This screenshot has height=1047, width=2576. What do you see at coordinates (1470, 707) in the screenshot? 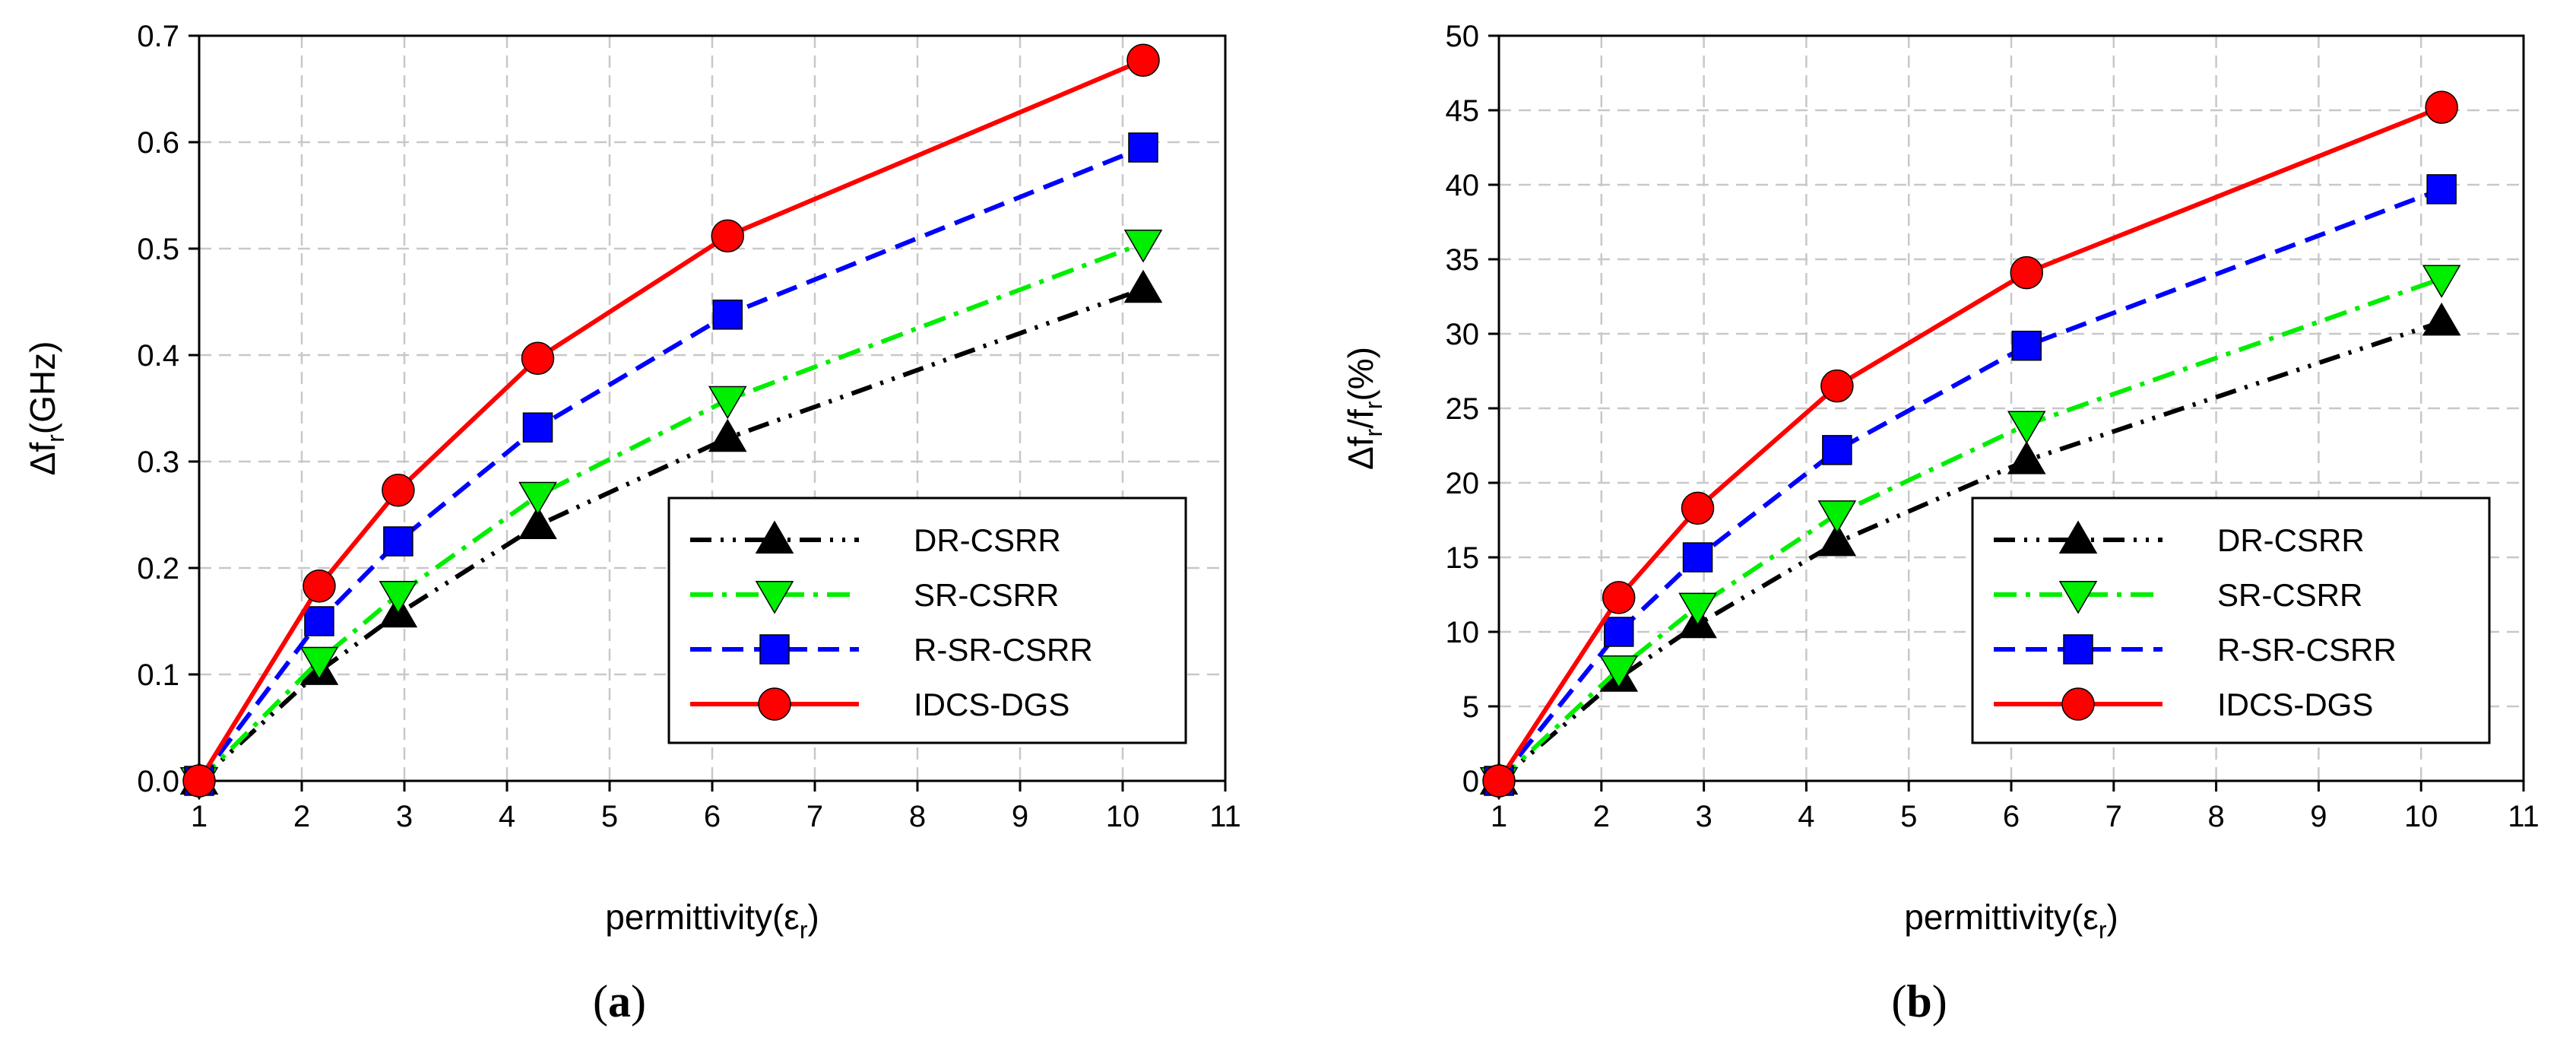
I see `y-tick-label: 5` at bounding box center [1470, 707].